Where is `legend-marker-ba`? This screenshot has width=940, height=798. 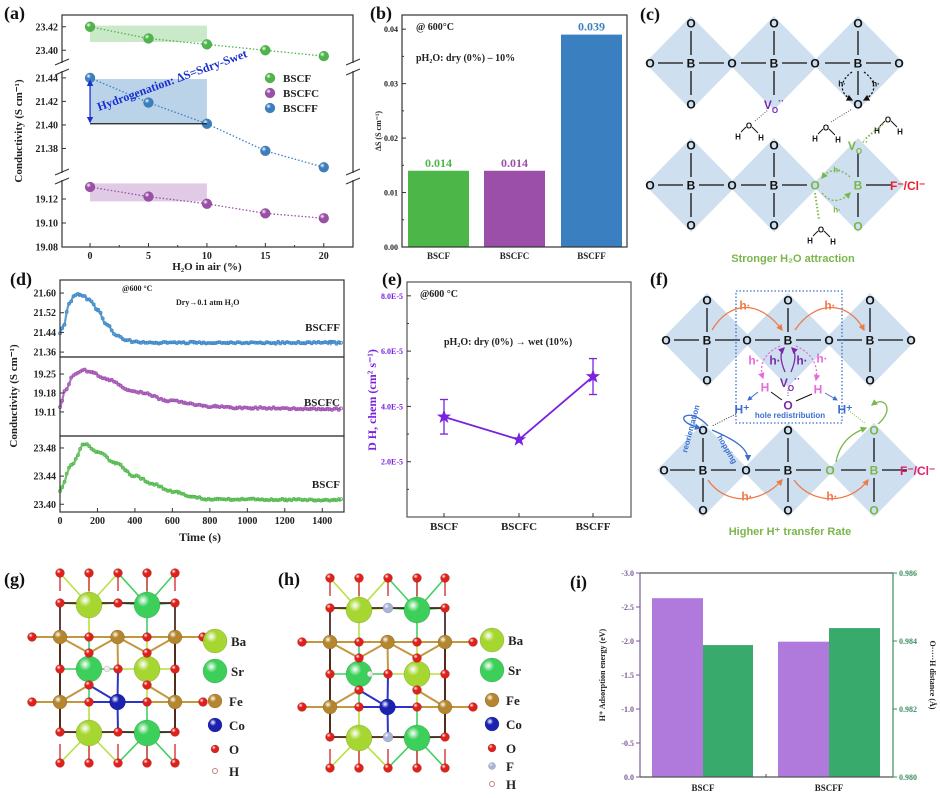
legend-marker-ba is located at coordinates (492, 640).